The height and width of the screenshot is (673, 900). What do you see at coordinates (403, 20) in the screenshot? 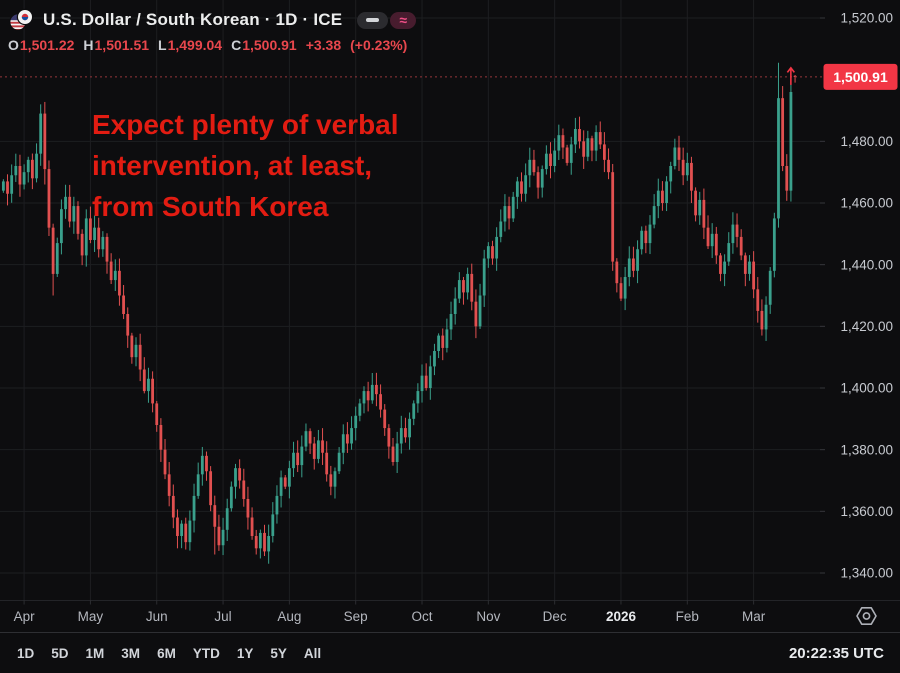
I see `delayed-data-icon: ≈` at bounding box center [403, 20].